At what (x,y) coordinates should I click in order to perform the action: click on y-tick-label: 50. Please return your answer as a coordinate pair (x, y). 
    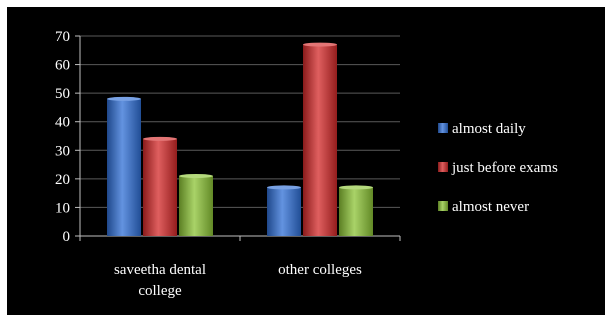
    Looking at the image, I should click on (62, 94).